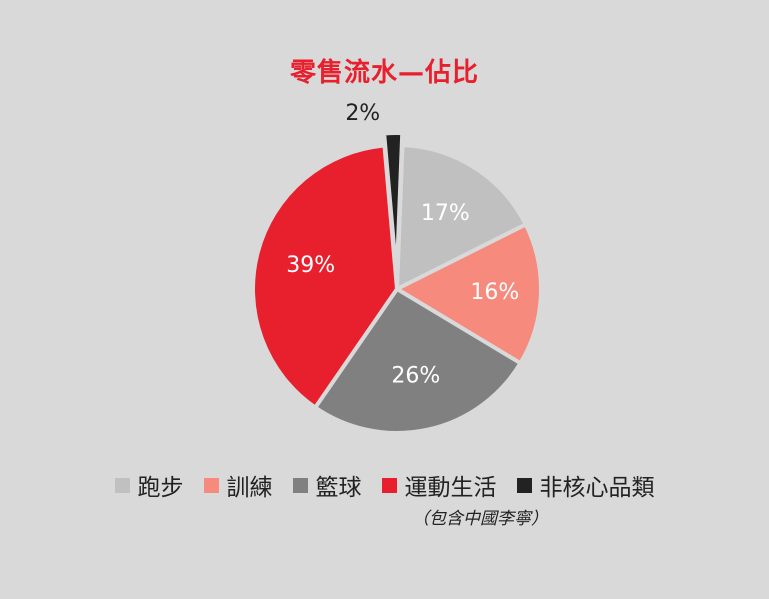 This screenshot has height=599, width=769. What do you see at coordinates (450, 488) in the screenshot?
I see `legend-label-sports-life: 運動生活` at bounding box center [450, 488].